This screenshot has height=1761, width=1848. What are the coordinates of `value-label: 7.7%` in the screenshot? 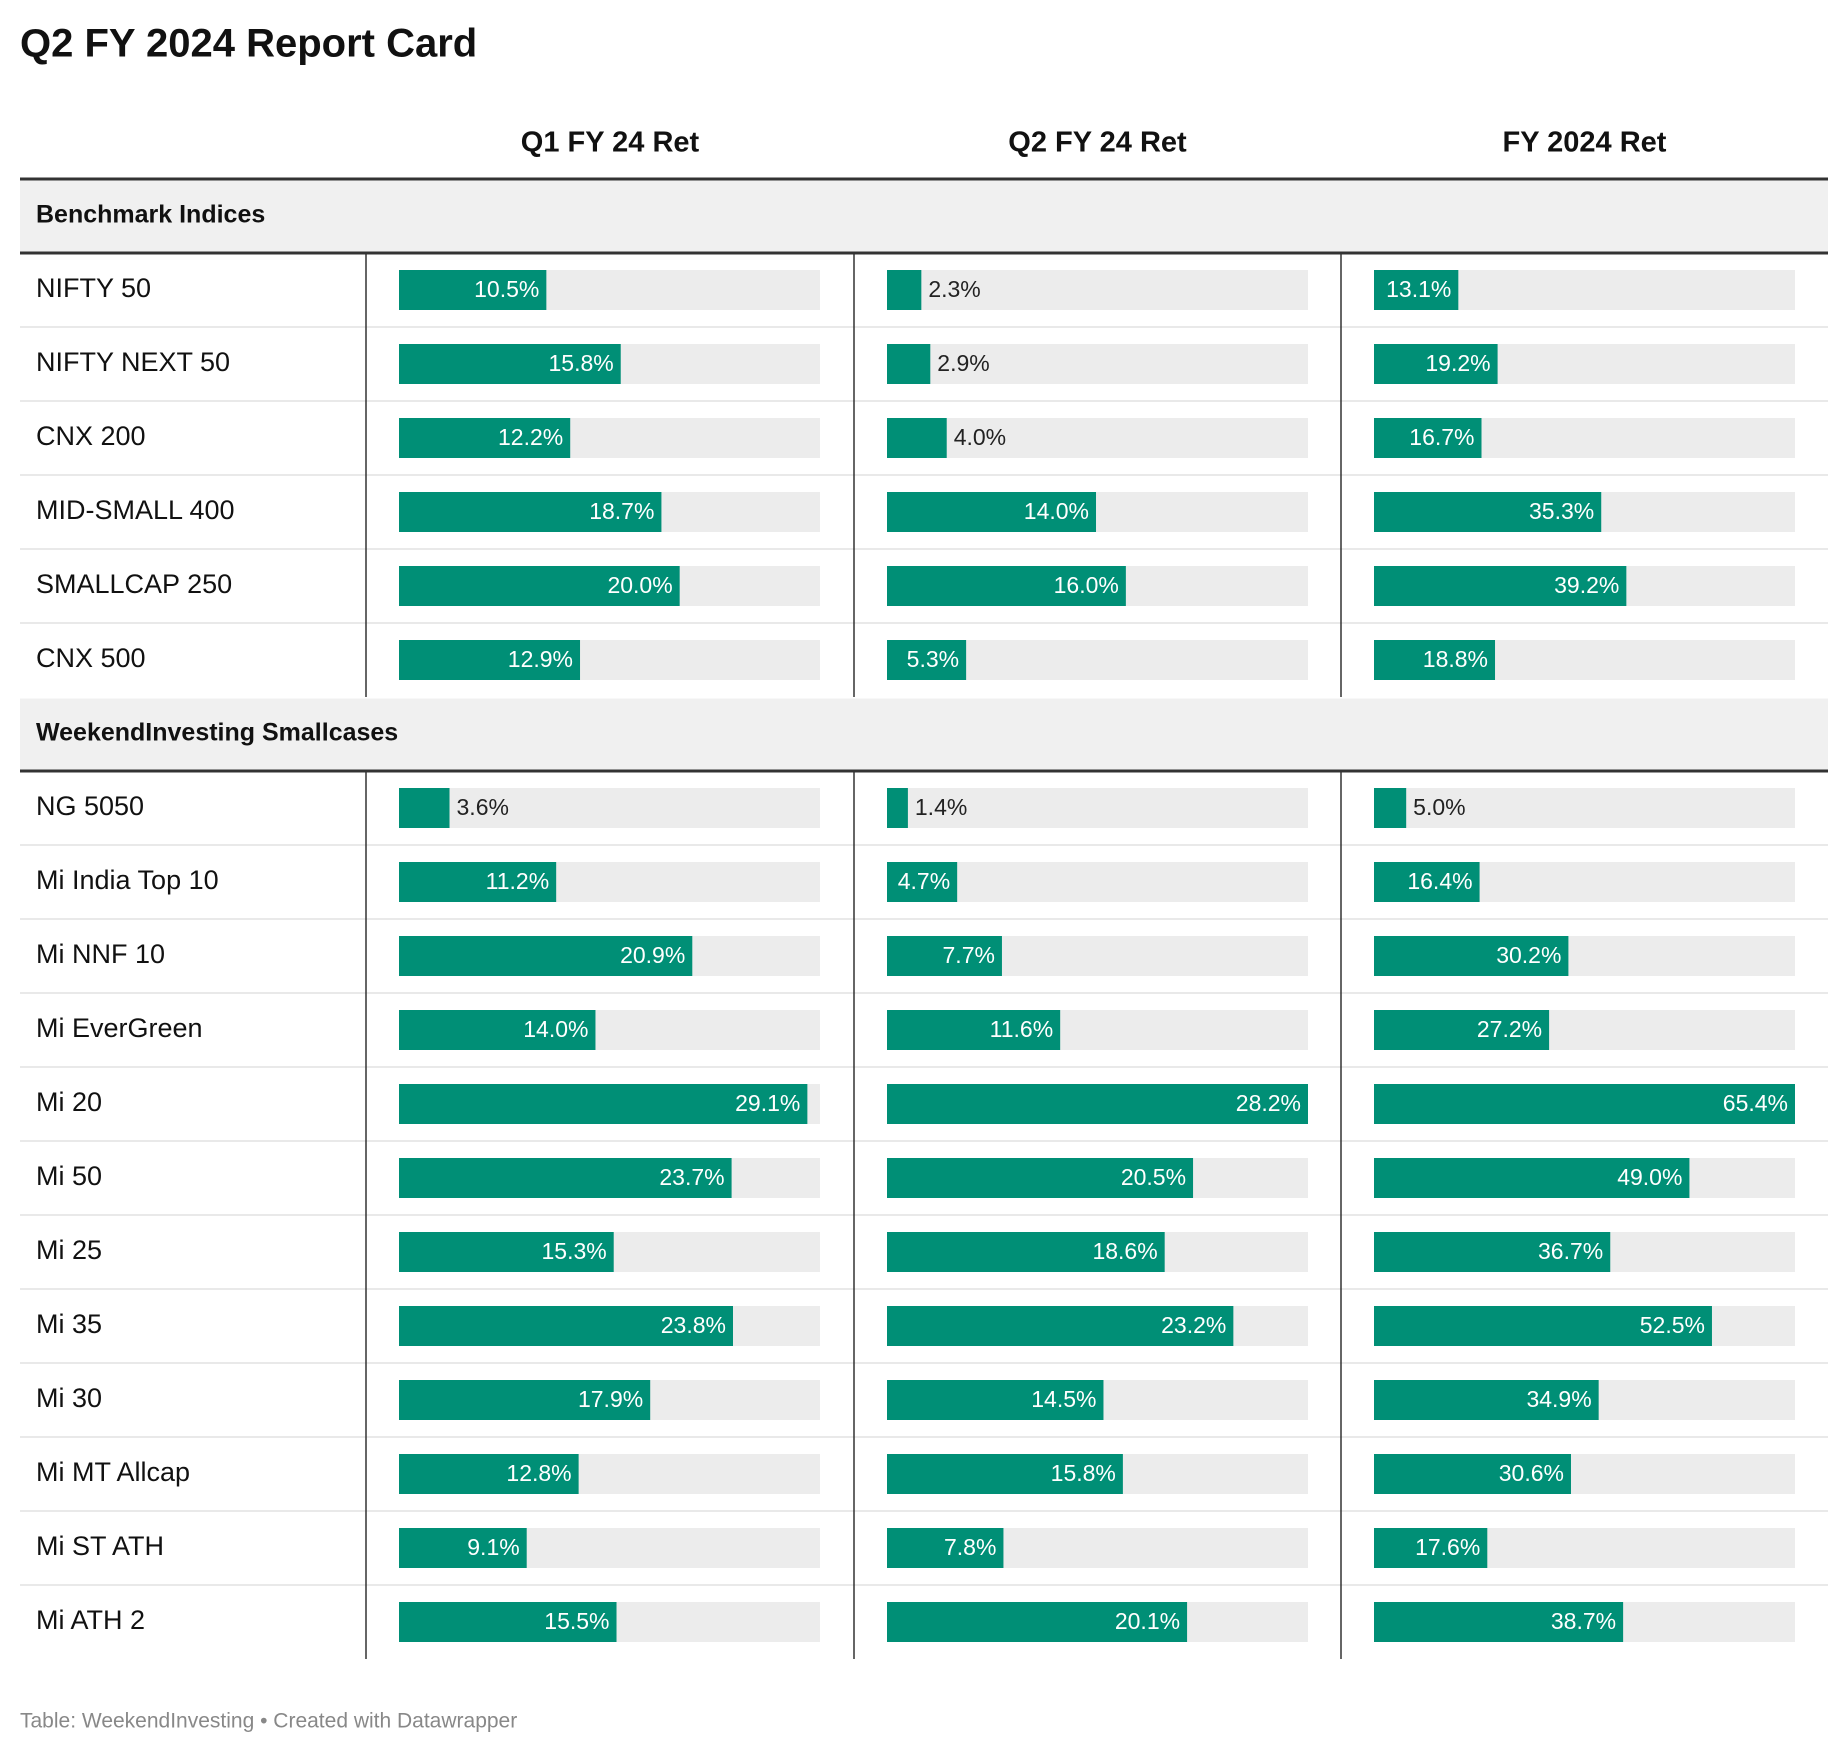 It's located at (969, 955).